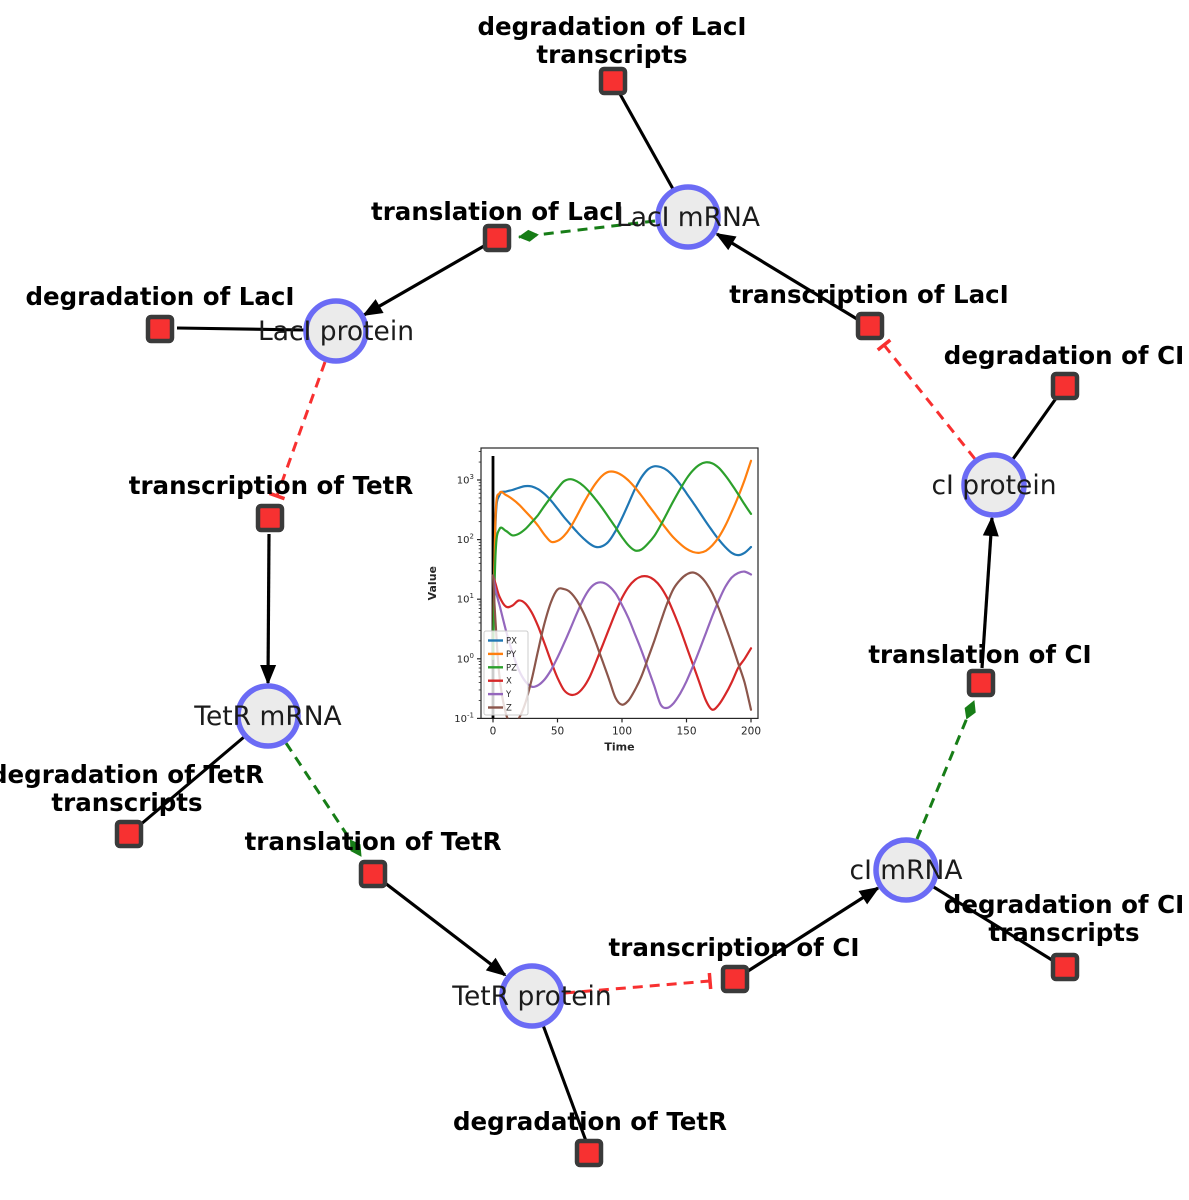 This screenshot has width=1189, height=1200. Describe the element at coordinates (870, 326) in the screenshot. I see `reaction-square-transcription-laci` at that location.